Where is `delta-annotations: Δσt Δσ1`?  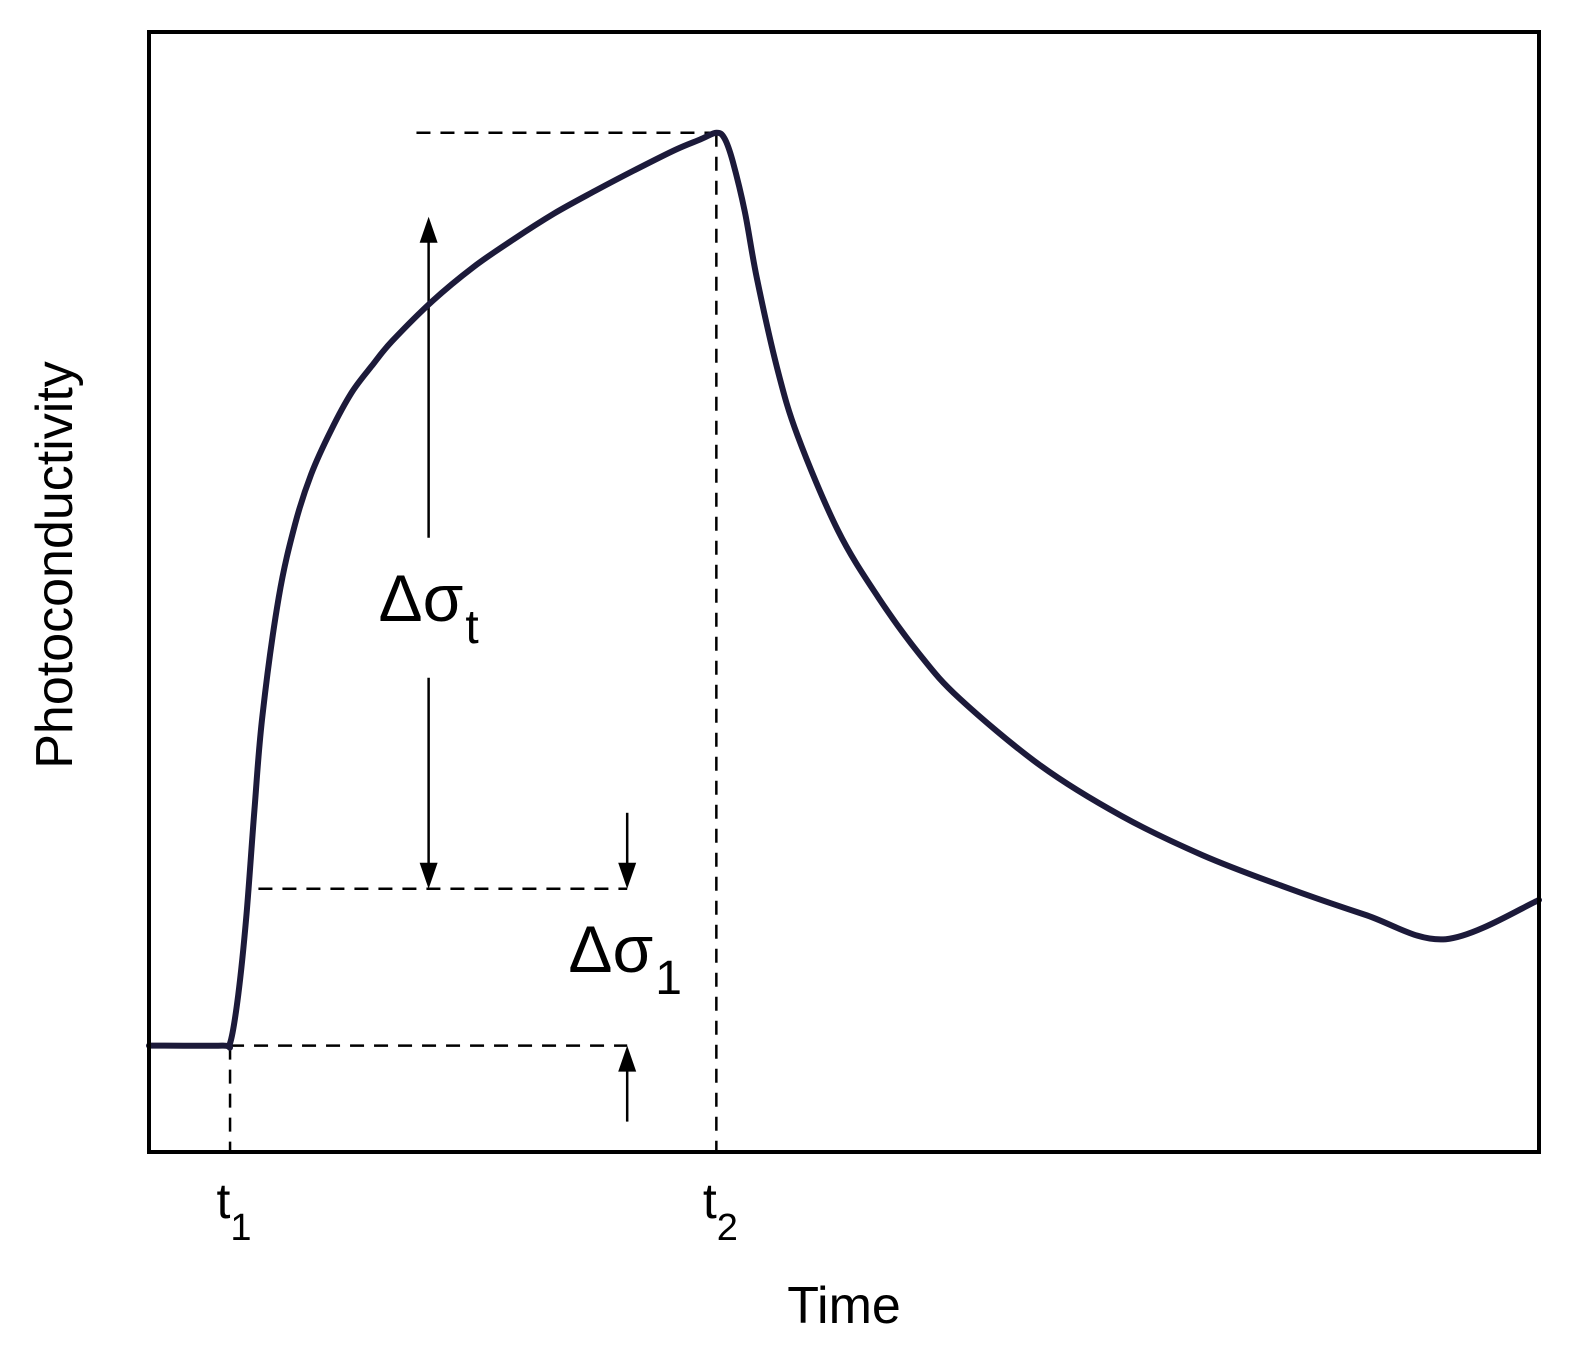
delta-annotations: Δσt Δσ1 is located at coordinates (530, 669).